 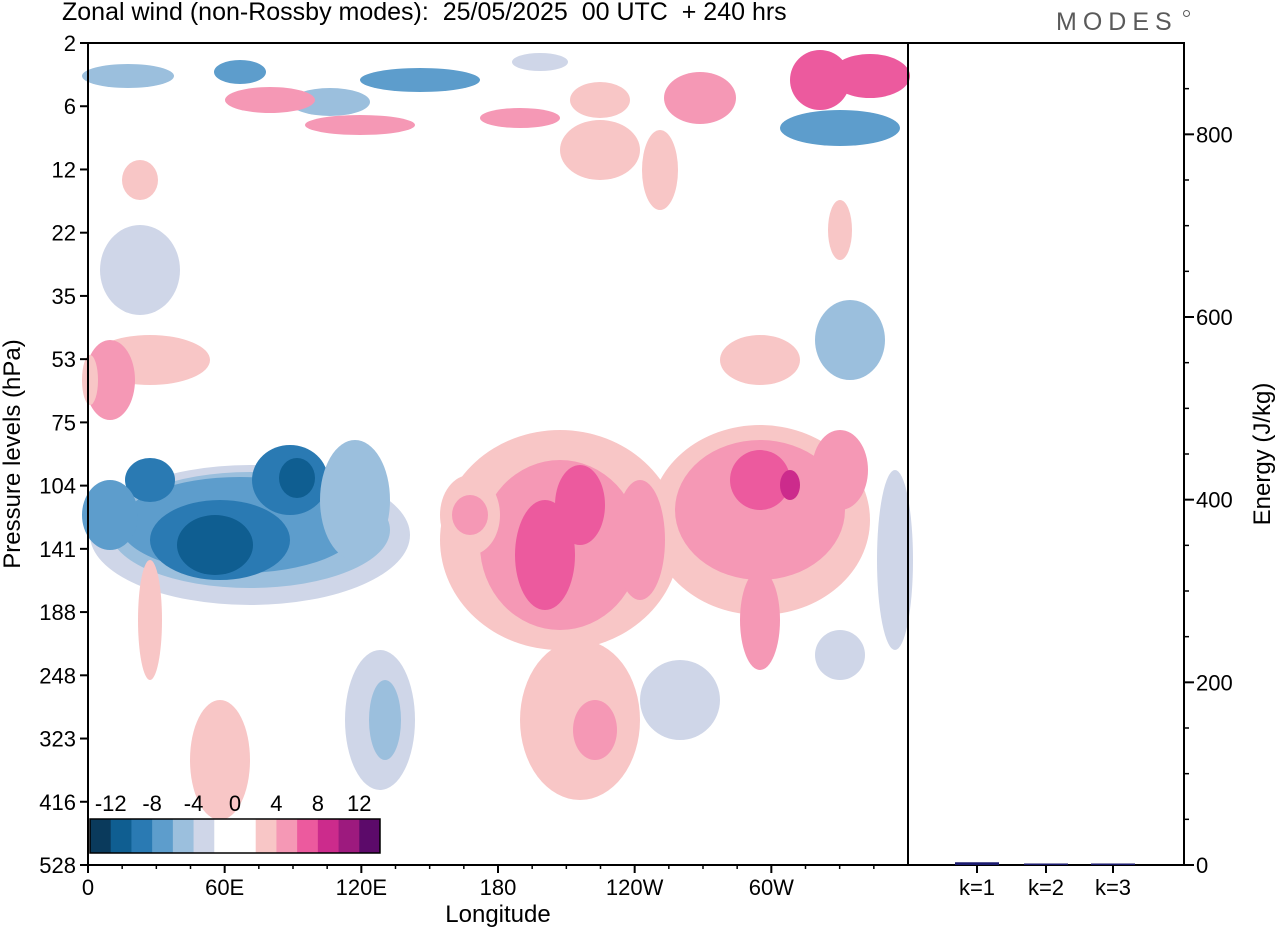 I want to click on energy-tick-label: 400, so click(x=1214, y=500).